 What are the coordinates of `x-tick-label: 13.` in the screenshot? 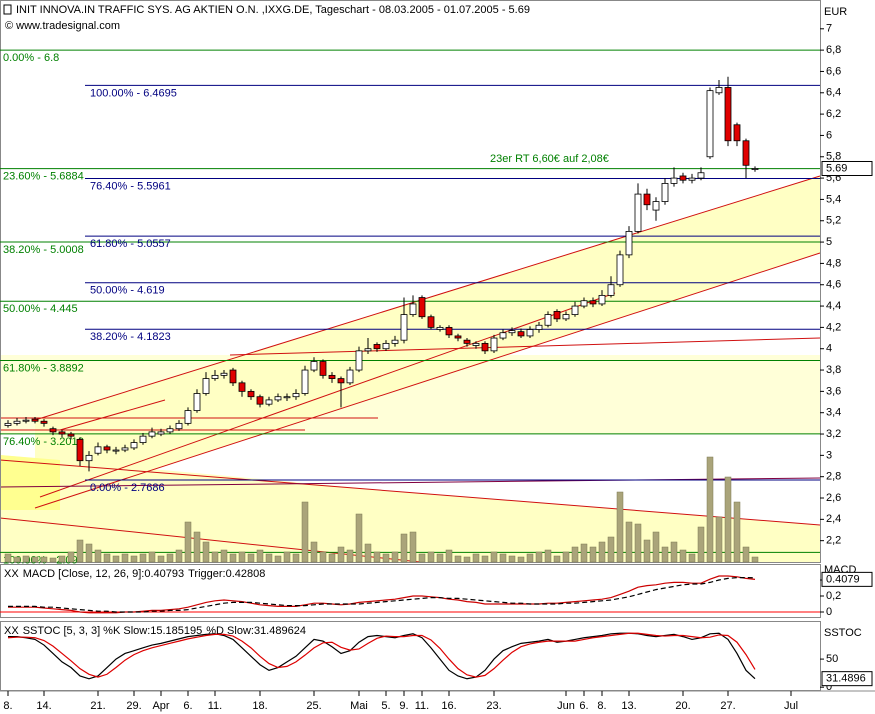 It's located at (628, 706).